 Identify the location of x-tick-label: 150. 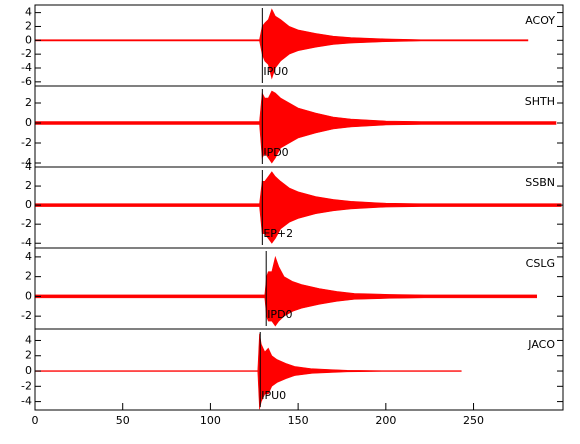
(298, 420).